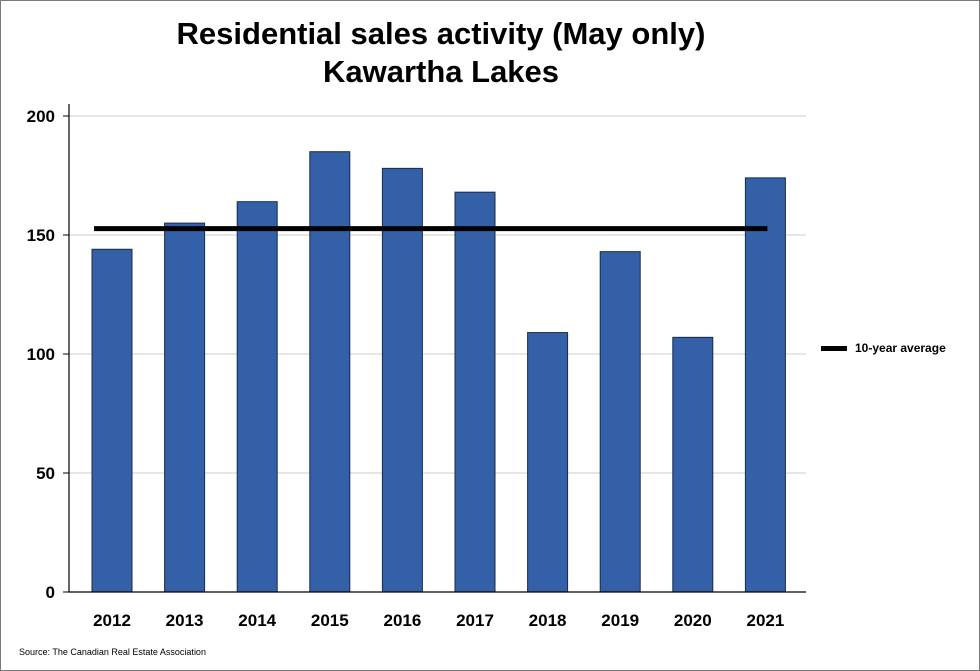  I want to click on x-tick-label-2012: 2012, so click(112, 620).